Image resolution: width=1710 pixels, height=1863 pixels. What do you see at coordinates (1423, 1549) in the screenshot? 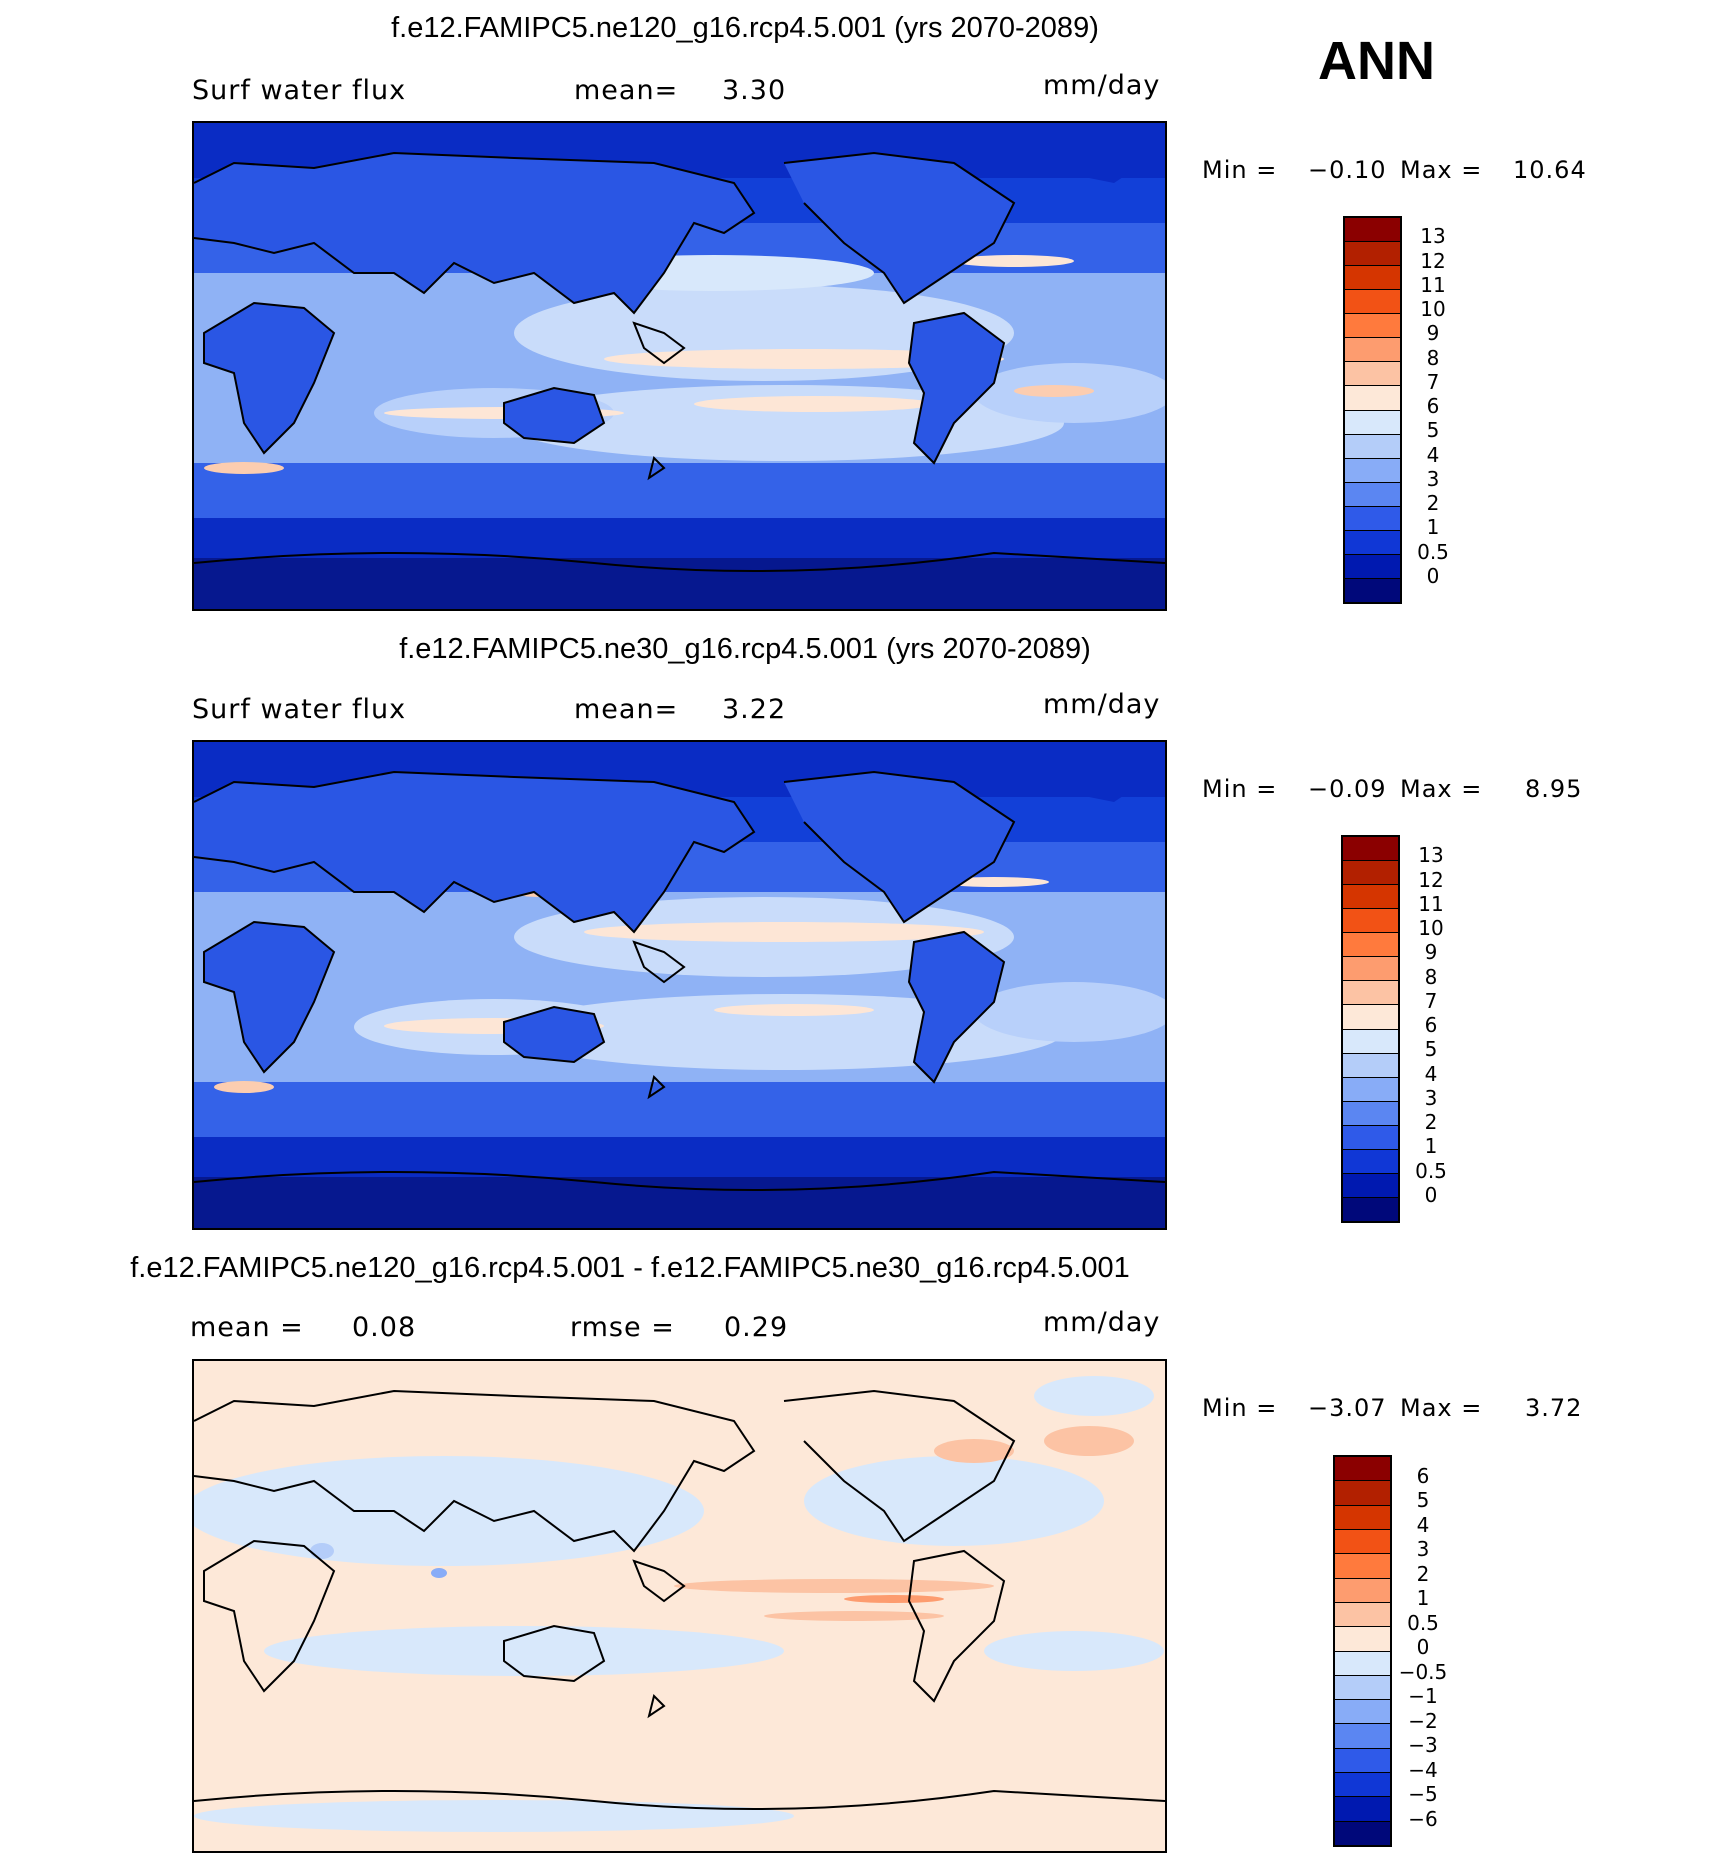
I see `colorbar-tick-label: 3` at bounding box center [1423, 1549].